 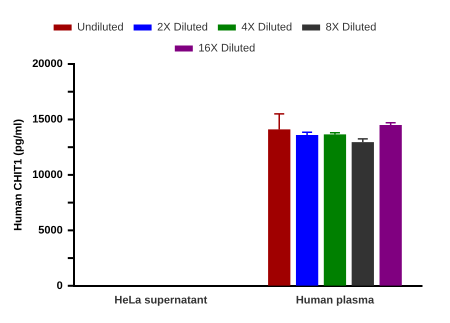 What do you see at coordinates (47, 174) in the screenshot?
I see `y-tick-label: 10000` at bounding box center [47, 174].